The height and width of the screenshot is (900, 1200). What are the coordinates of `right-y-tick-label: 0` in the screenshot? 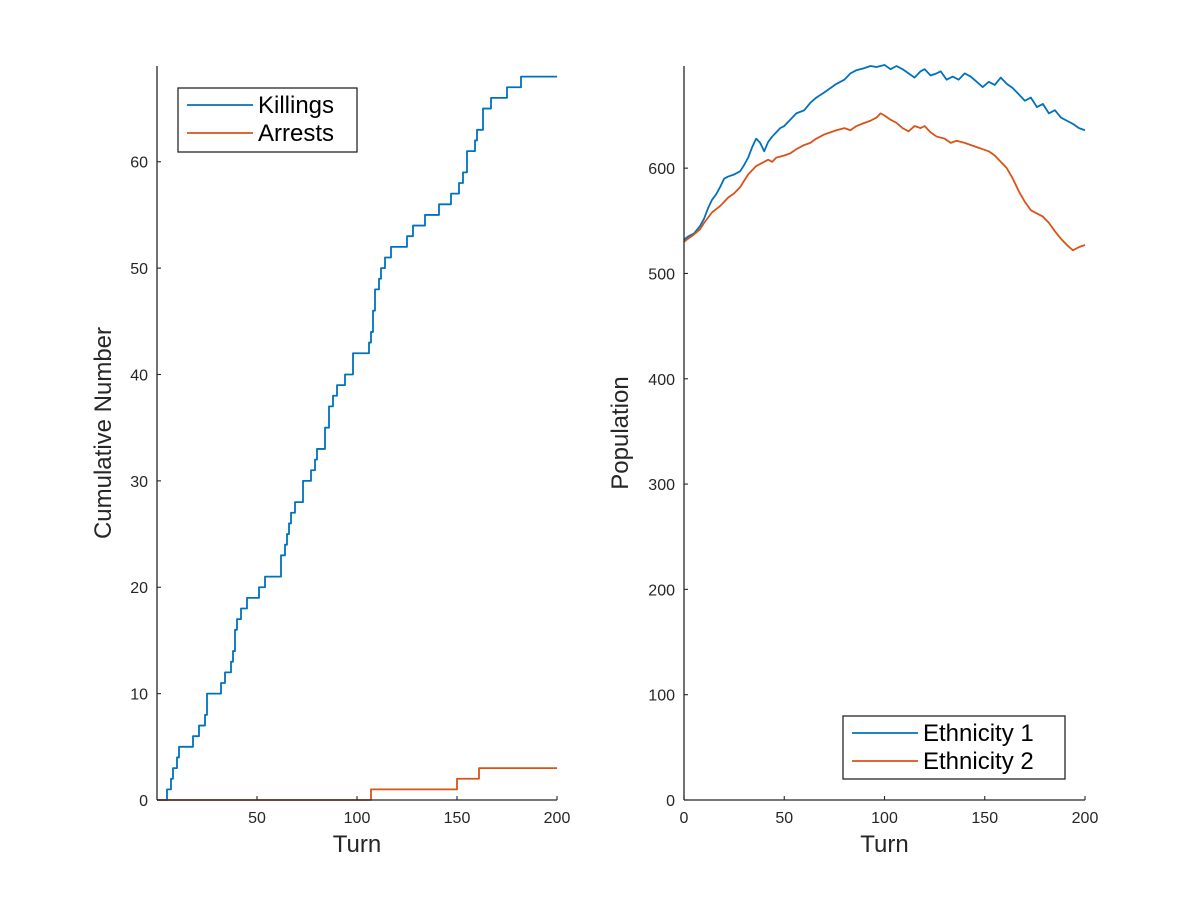 It's located at (670, 801).